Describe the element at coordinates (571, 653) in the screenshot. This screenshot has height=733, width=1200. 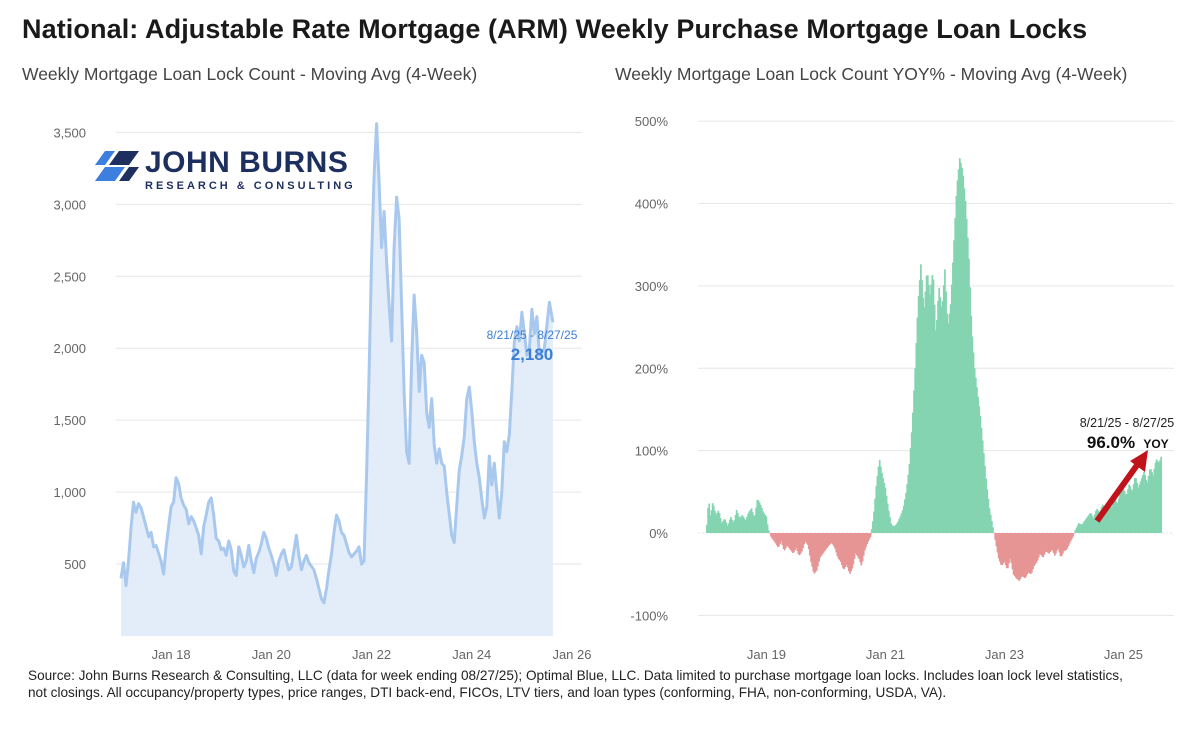
I see `x-tick-label: Jan 26` at that location.